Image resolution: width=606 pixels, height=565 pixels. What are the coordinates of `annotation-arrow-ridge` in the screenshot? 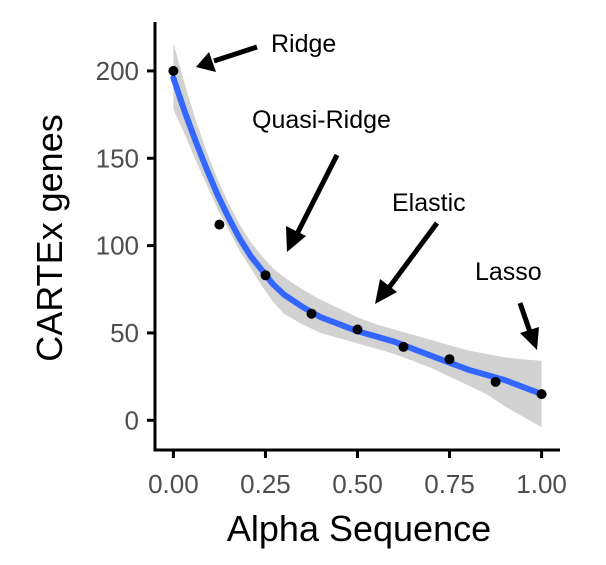 It's located at (235, 54).